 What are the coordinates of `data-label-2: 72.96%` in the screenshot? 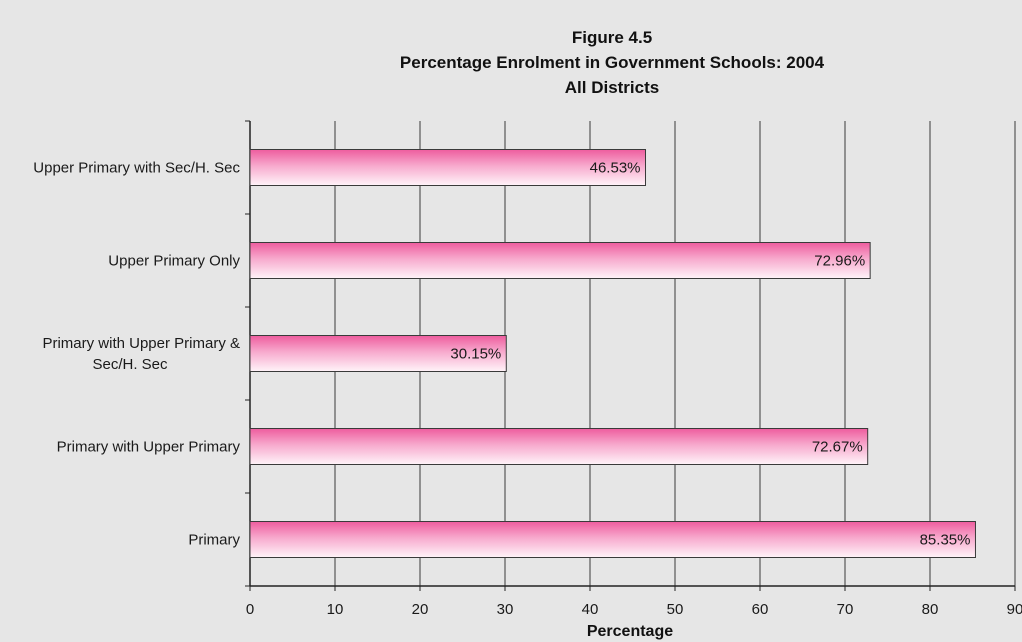 It's located at (839, 261).